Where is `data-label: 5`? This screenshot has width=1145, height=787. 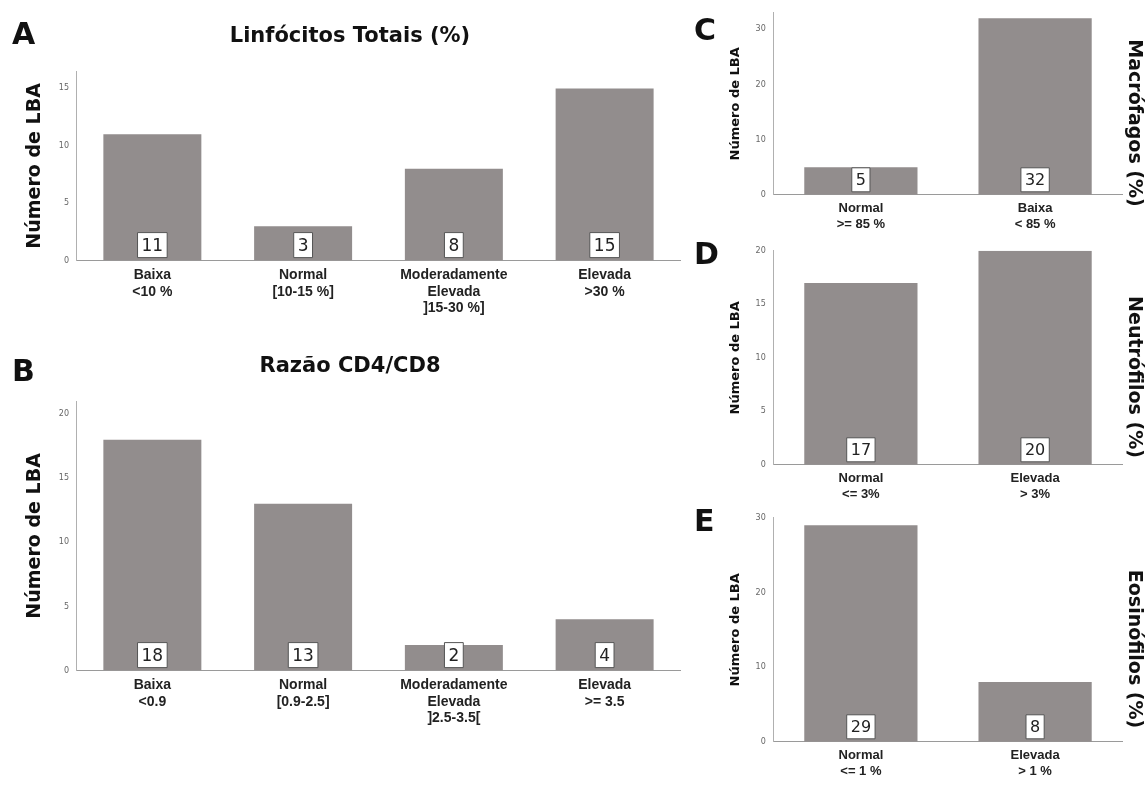 data-label: 5 is located at coordinates (860, 179).